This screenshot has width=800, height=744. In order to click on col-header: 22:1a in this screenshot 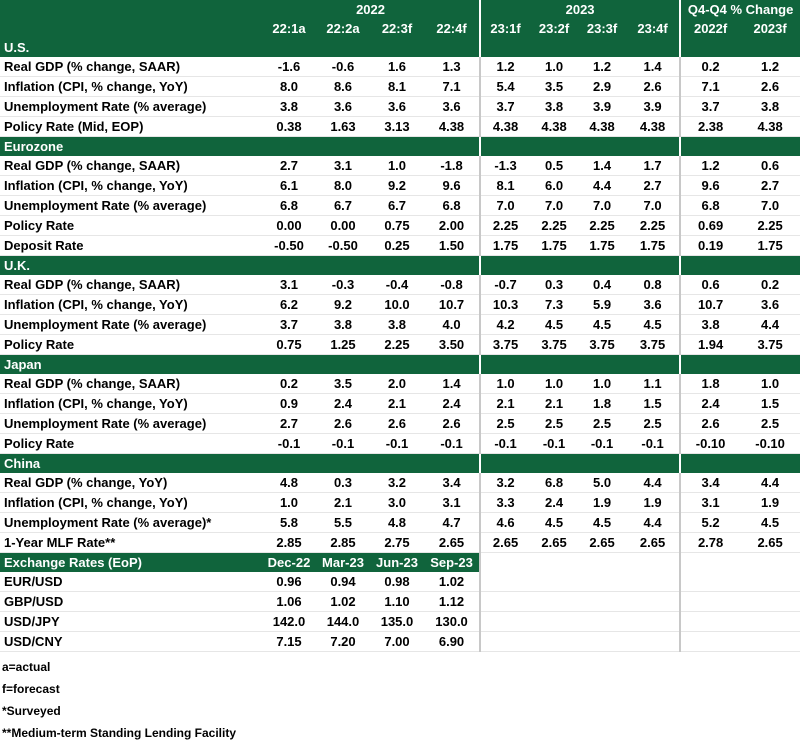, I will do `click(289, 28)`.